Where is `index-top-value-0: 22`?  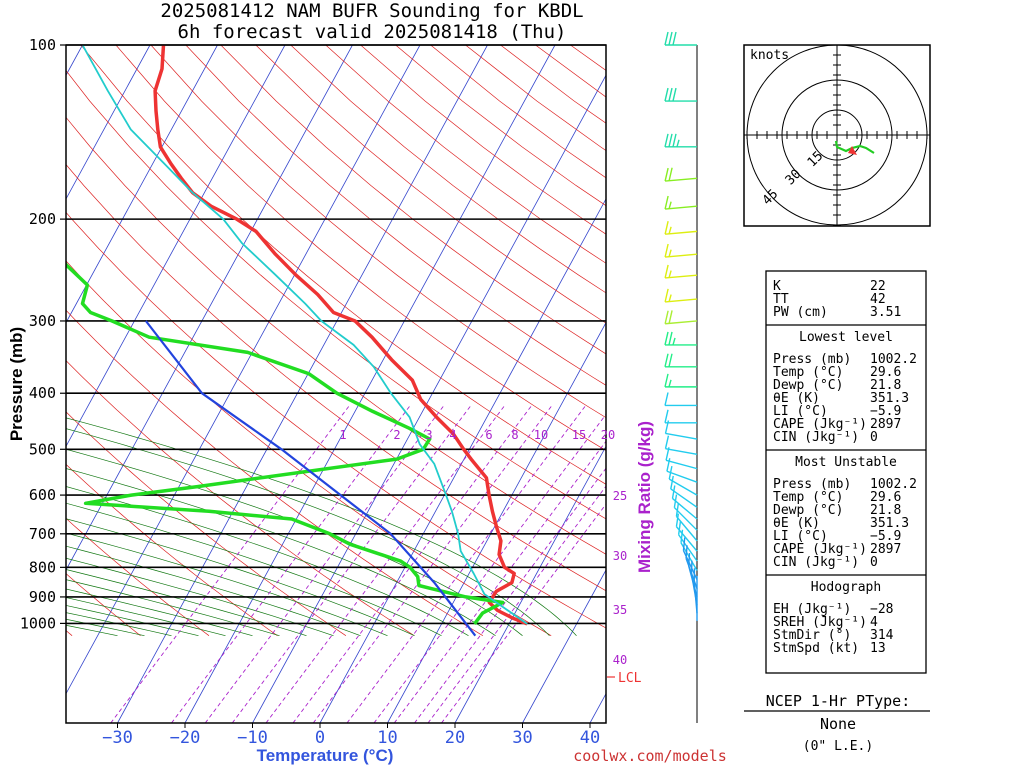
index-top-value-0: 22 is located at coordinates (878, 286).